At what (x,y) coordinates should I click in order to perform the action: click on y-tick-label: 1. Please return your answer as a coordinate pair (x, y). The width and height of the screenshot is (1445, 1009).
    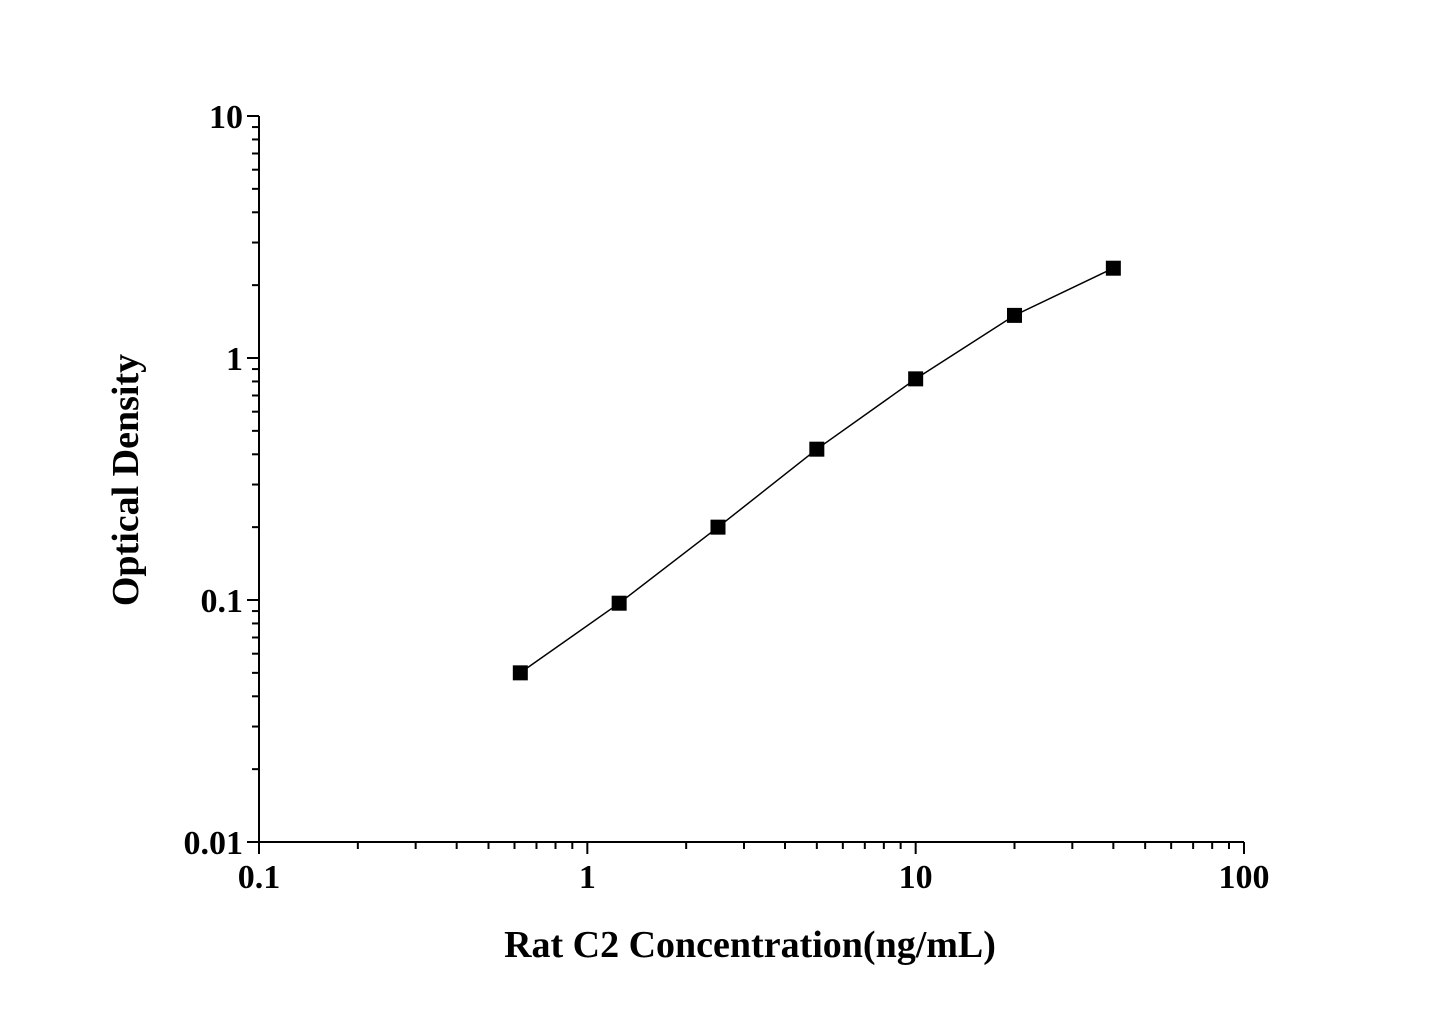
    Looking at the image, I should click on (234, 359).